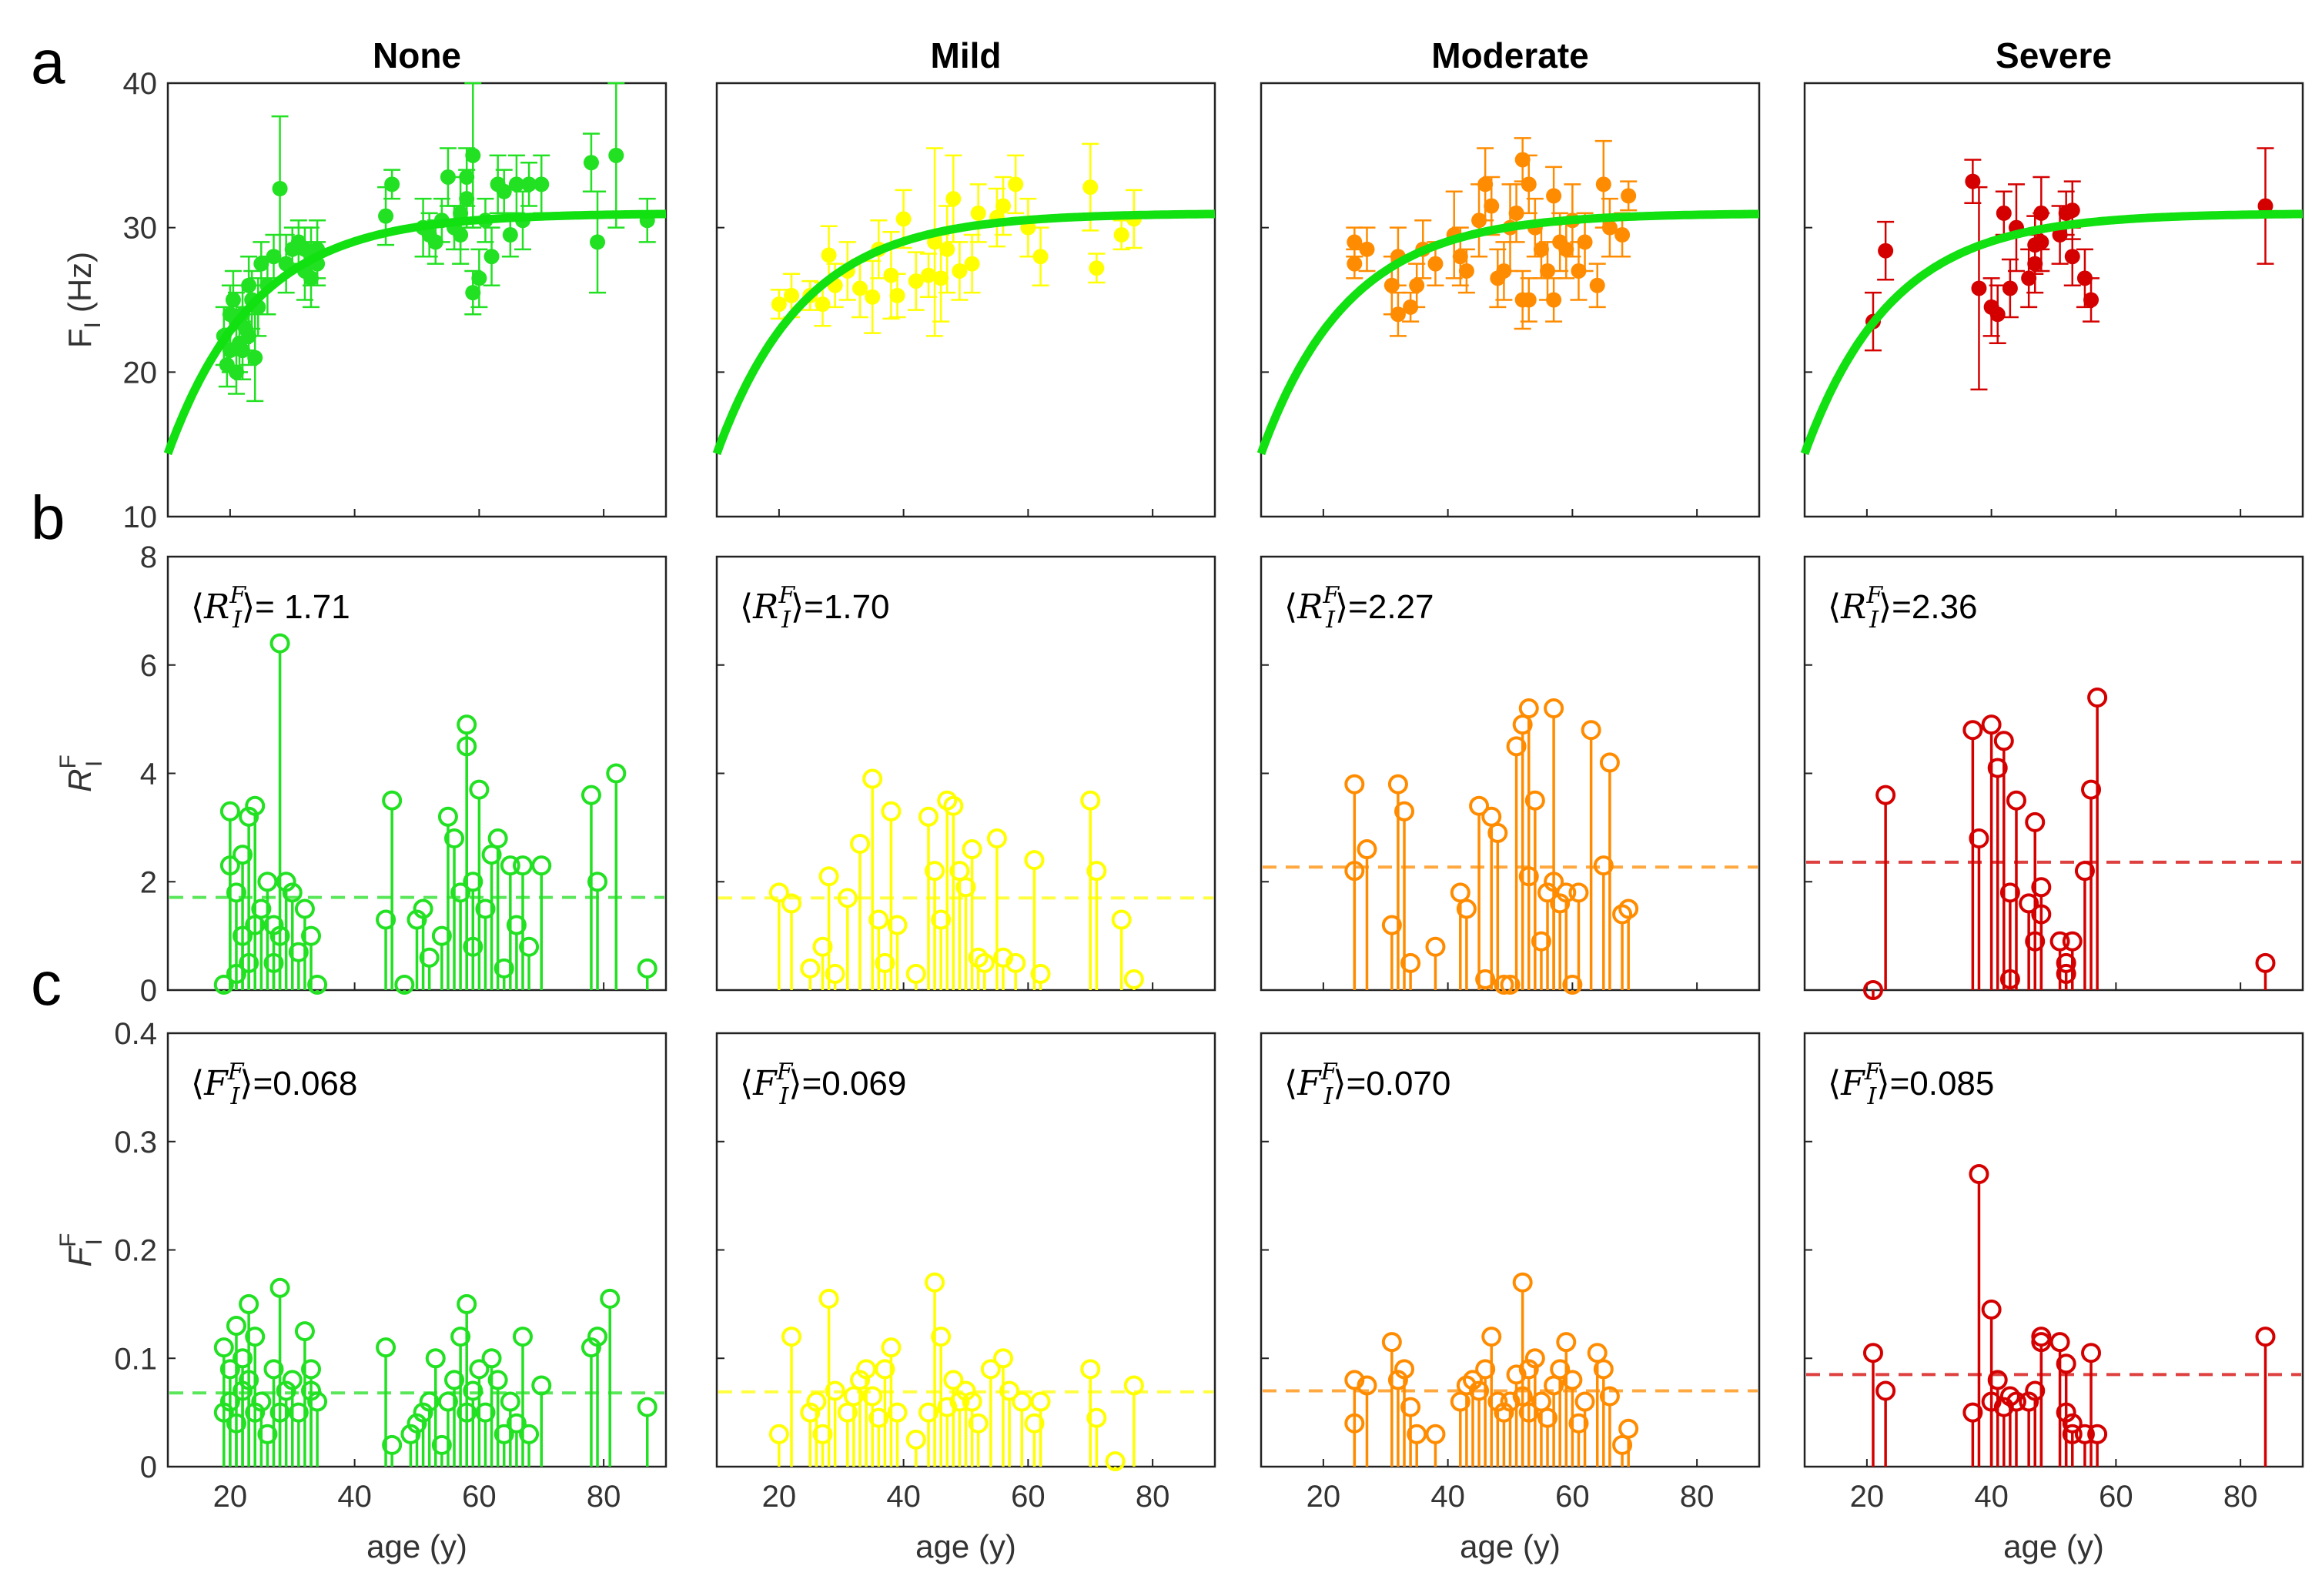 The height and width of the screenshot is (1596, 2322). Describe the element at coordinates (92, 325) in the screenshot. I see `ylabel-sub: I` at that location.